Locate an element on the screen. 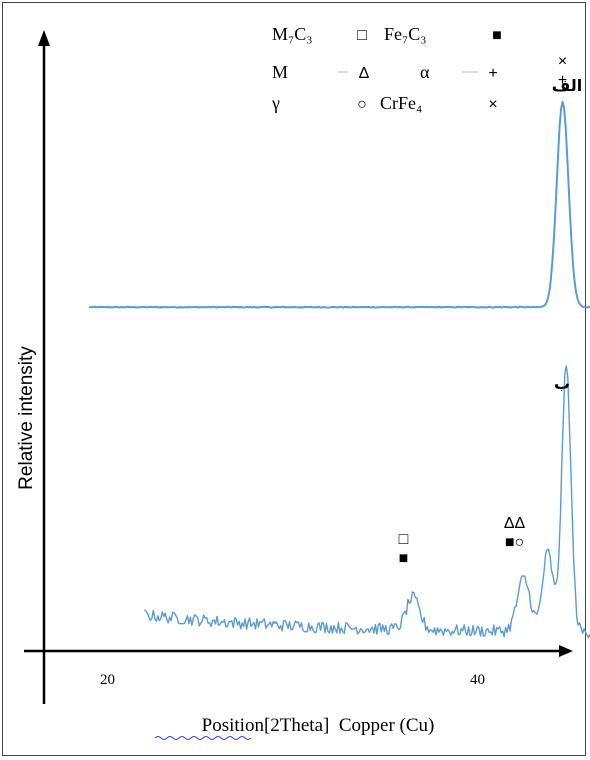 Image resolution: width=590 pixels, height=760 pixels. legend-symbol: ■ is located at coordinates (497, 35).